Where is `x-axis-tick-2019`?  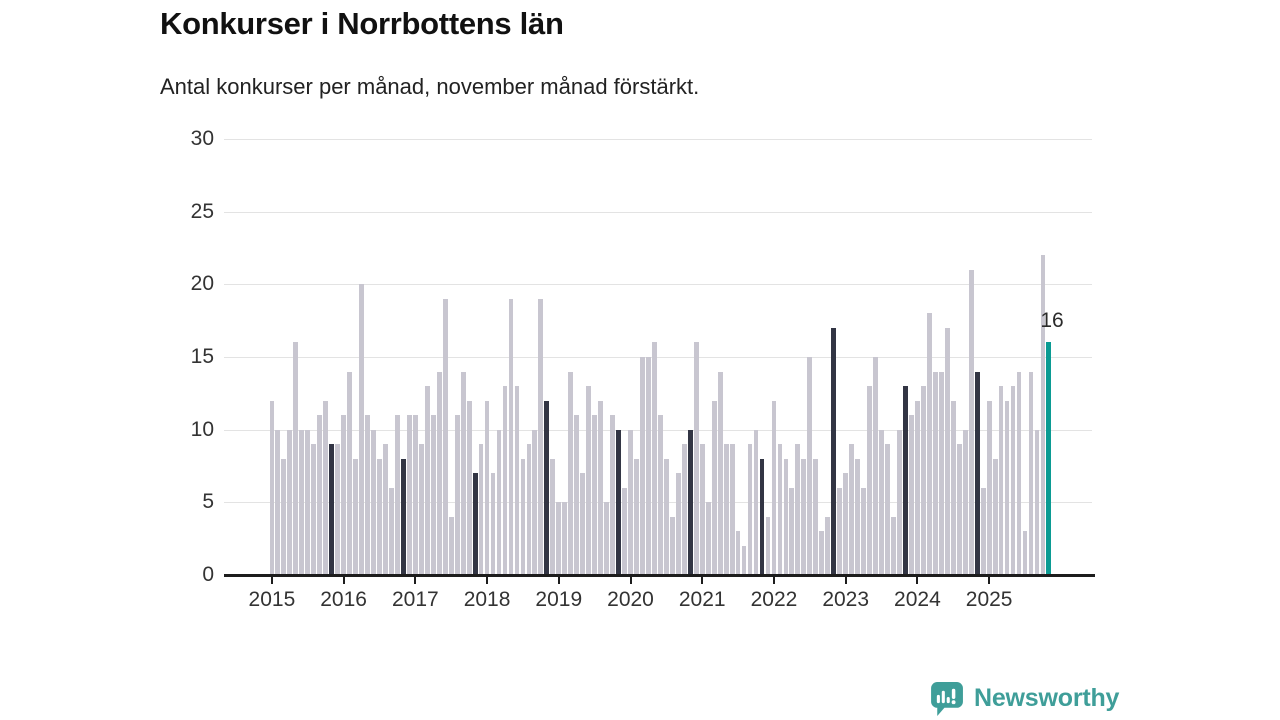
x-axis-tick-2019 is located at coordinates (558, 580).